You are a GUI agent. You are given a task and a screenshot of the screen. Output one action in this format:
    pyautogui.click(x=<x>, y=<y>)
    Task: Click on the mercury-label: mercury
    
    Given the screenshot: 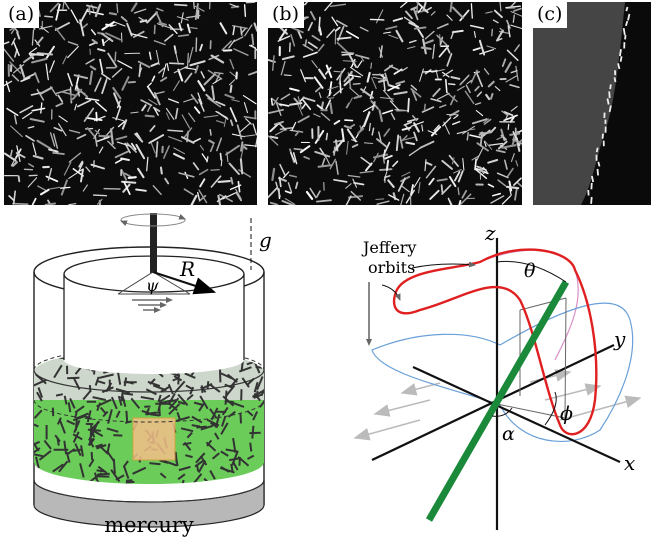 What is the action you would take?
    pyautogui.click(x=149, y=525)
    